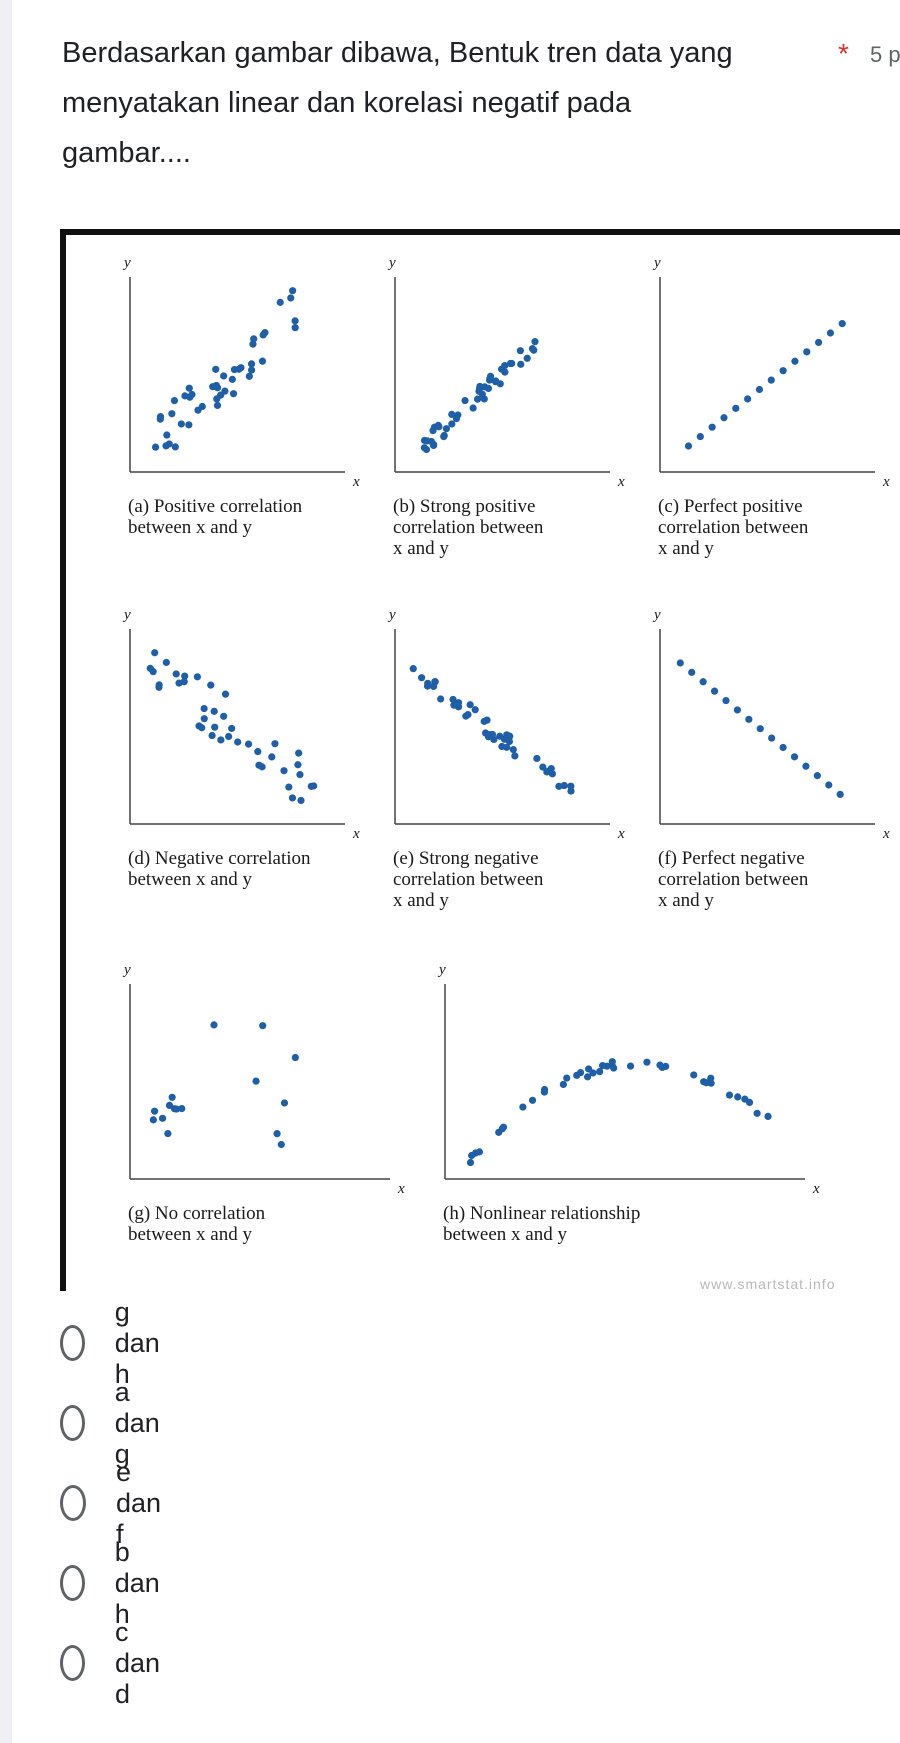 The image size is (900, 1743). I want to click on option-a-dan-g: a dan g, so click(115, 1423).